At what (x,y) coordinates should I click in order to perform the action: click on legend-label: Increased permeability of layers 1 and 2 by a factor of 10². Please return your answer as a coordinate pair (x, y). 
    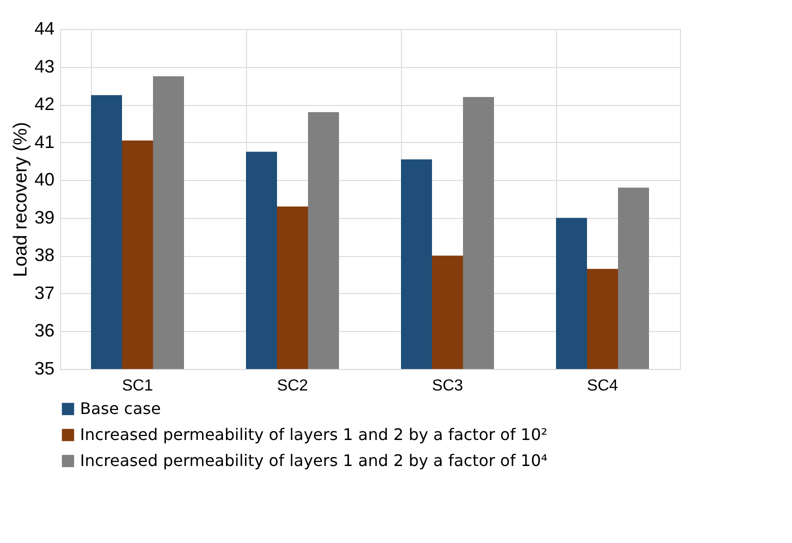
    Looking at the image, I should click on (314, 434).